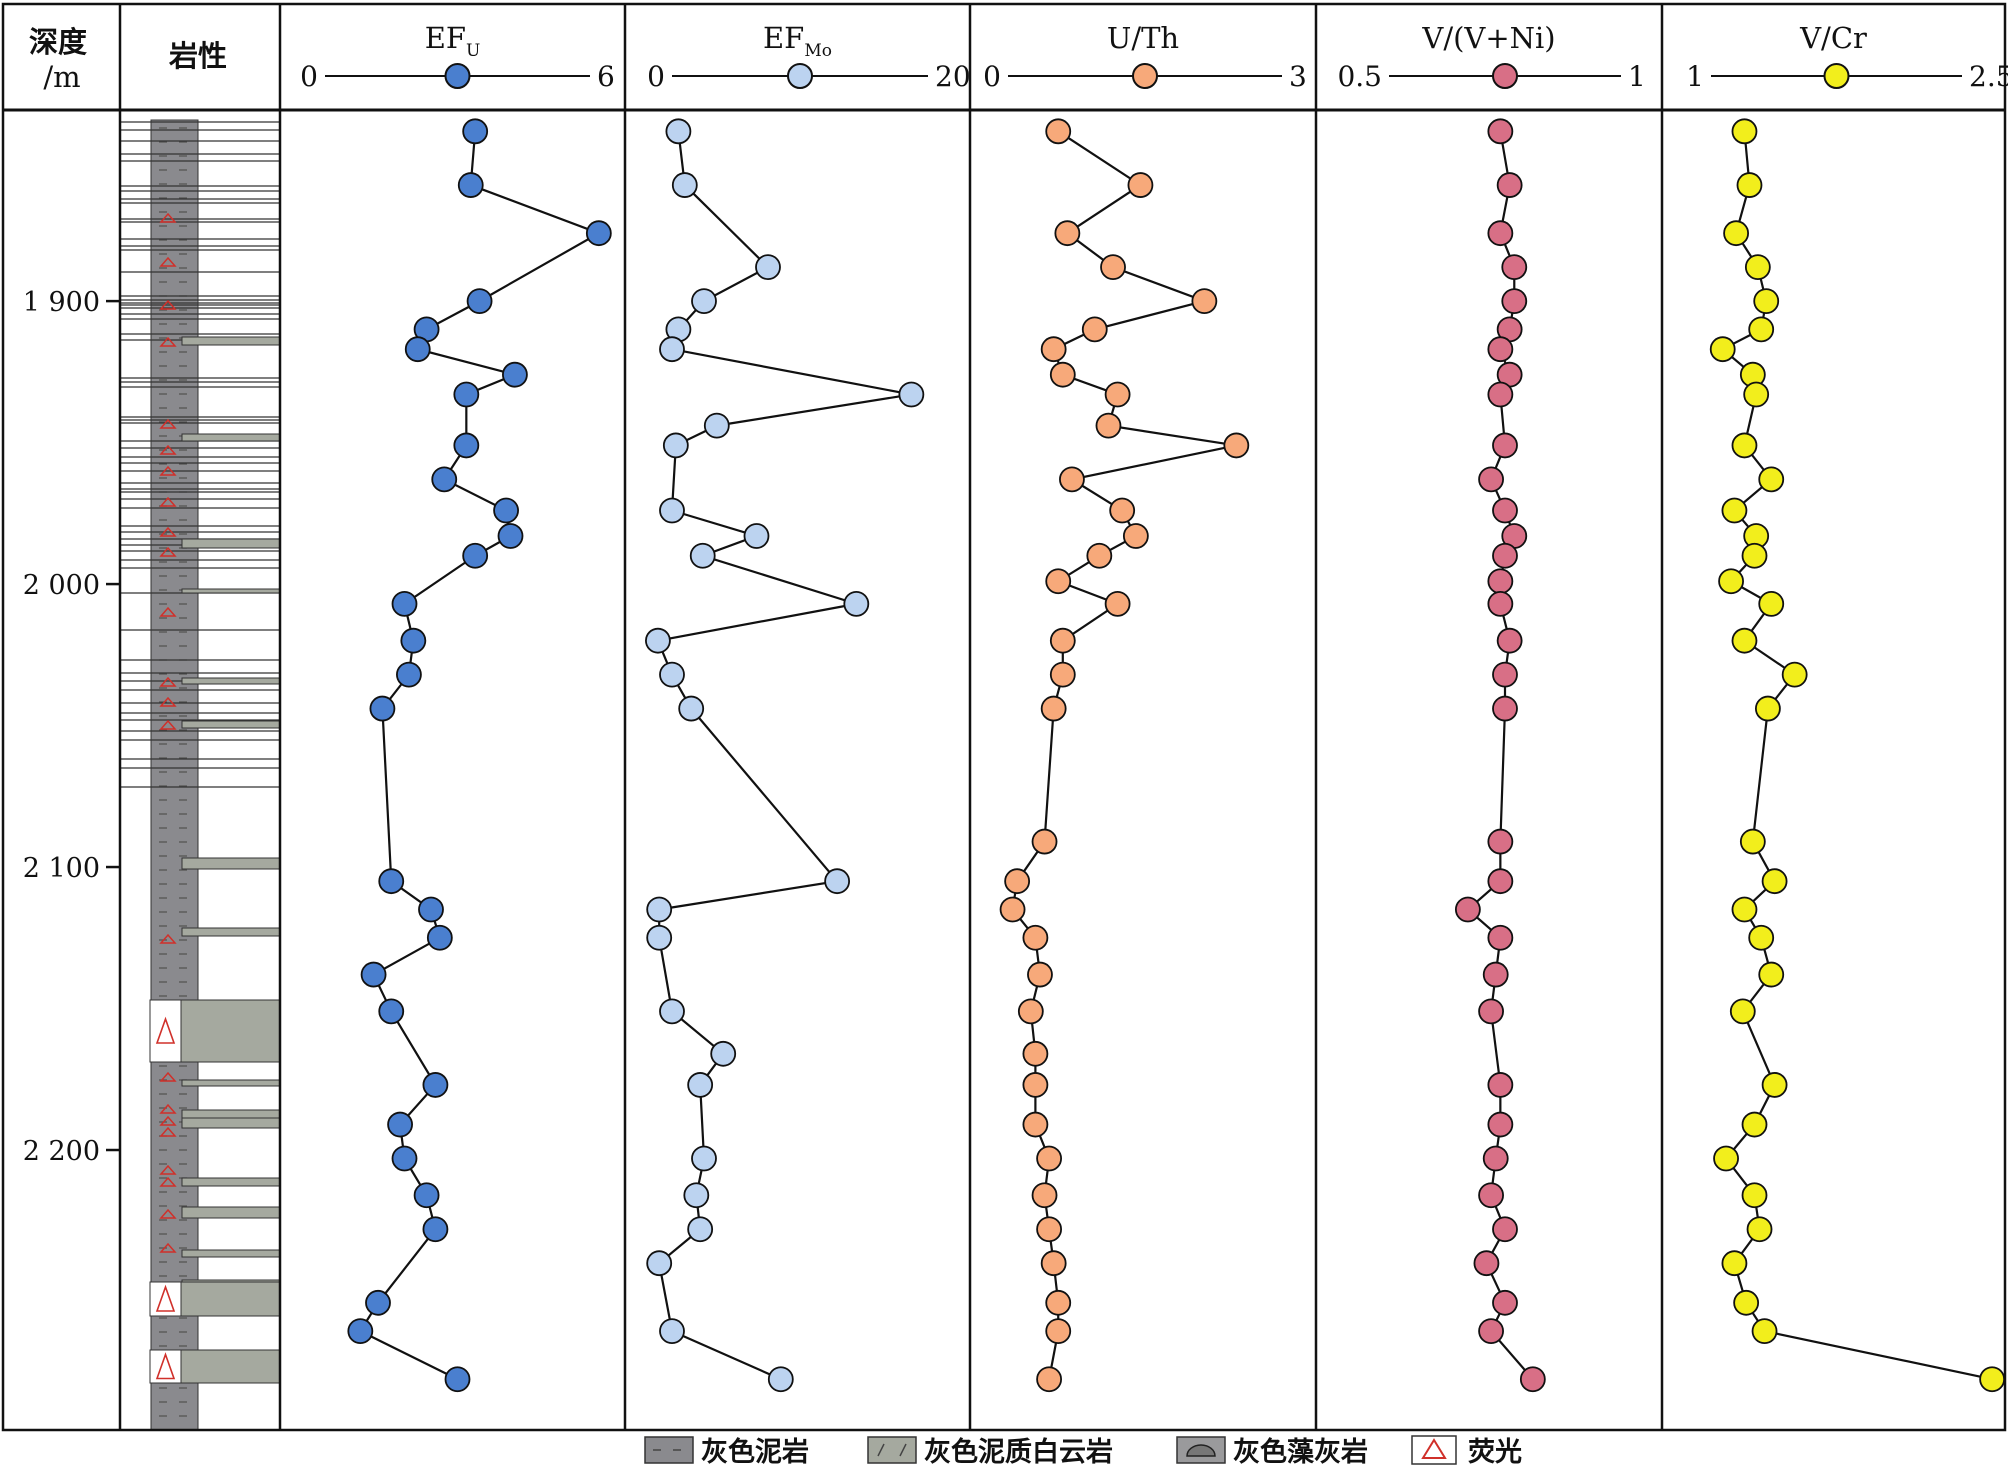 The image size is (2008, 1477). I want to click on depth-axis: 1 900 2 000 2 100 2 200, so click(71, 727).